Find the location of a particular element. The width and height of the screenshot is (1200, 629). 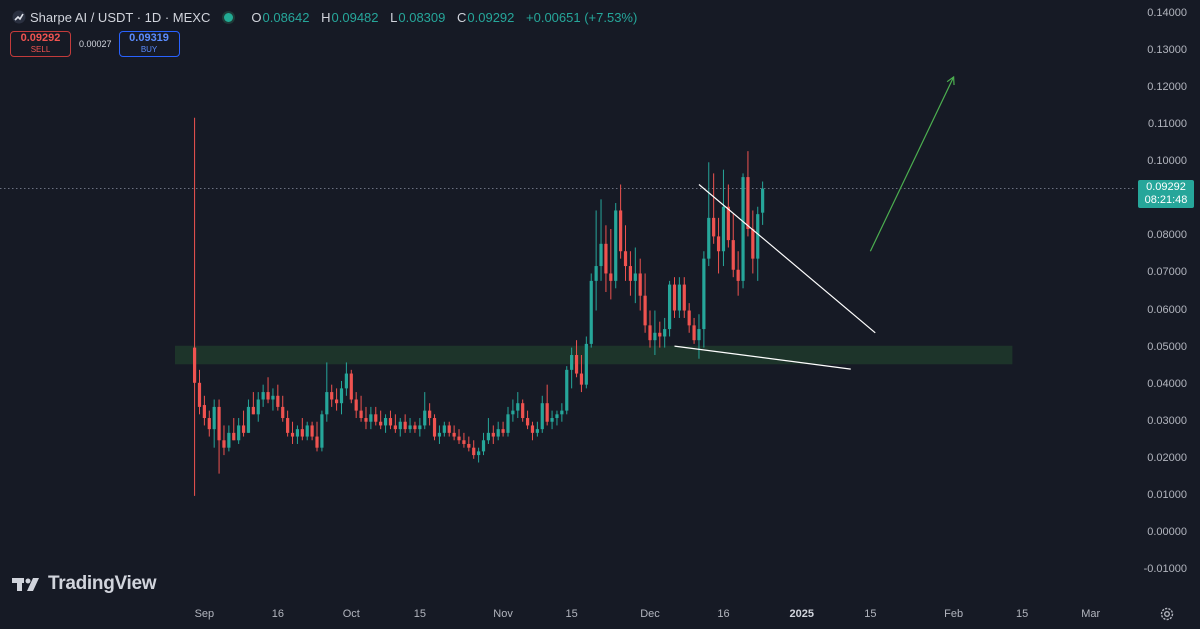

tradingview-logo: TradingView is located at coordinates (84, 584).